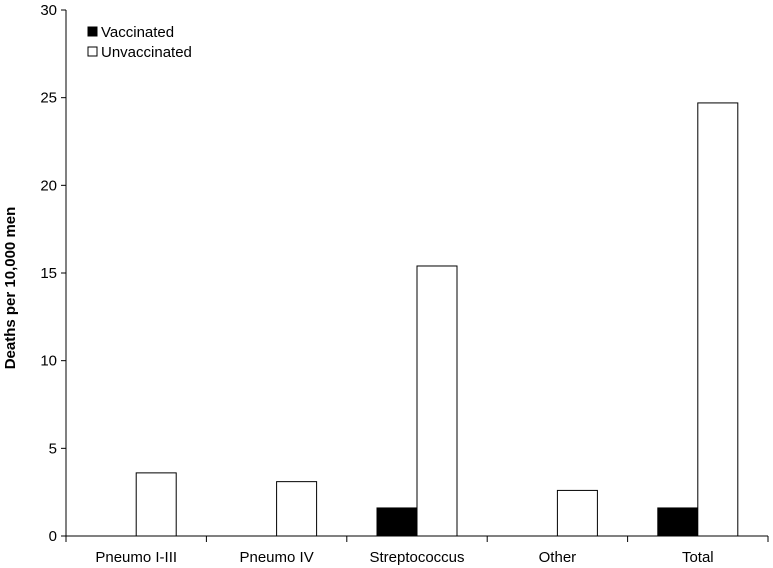 The image size is (773, 568). I want to click on x-tick-label: Pneumo I-III, so click(136, 557).